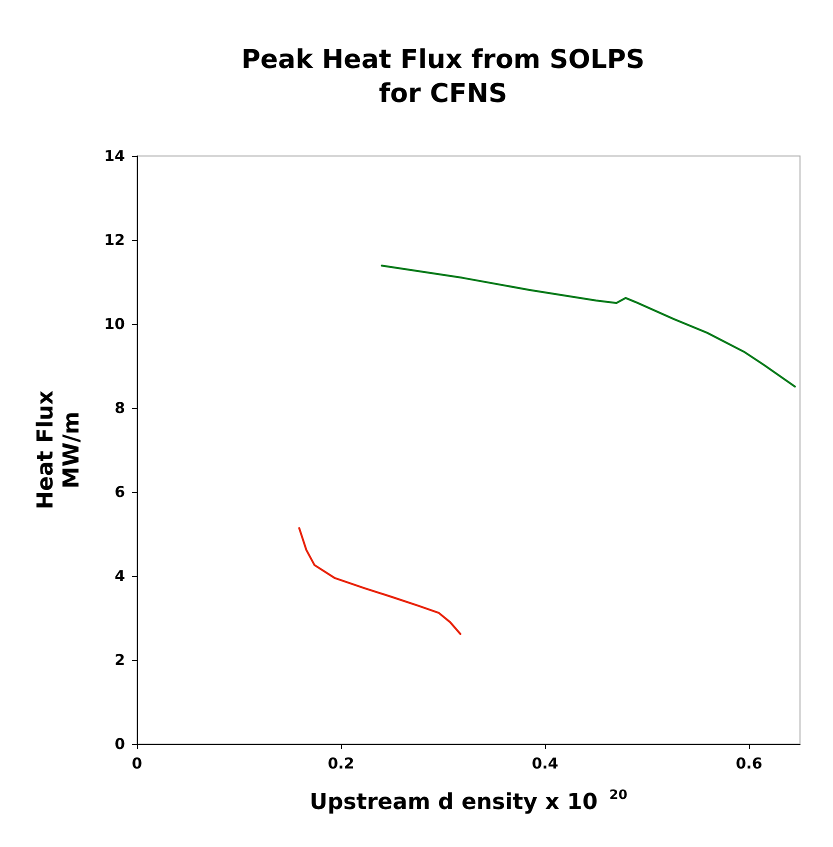 This screenshot has height=847, width=833. What do you see at coordinates (443, 77) in the screenshot?
I see `chart-title: Peak Heat Flux from SOLPS for CFNS` at bounding box center [443, 77].